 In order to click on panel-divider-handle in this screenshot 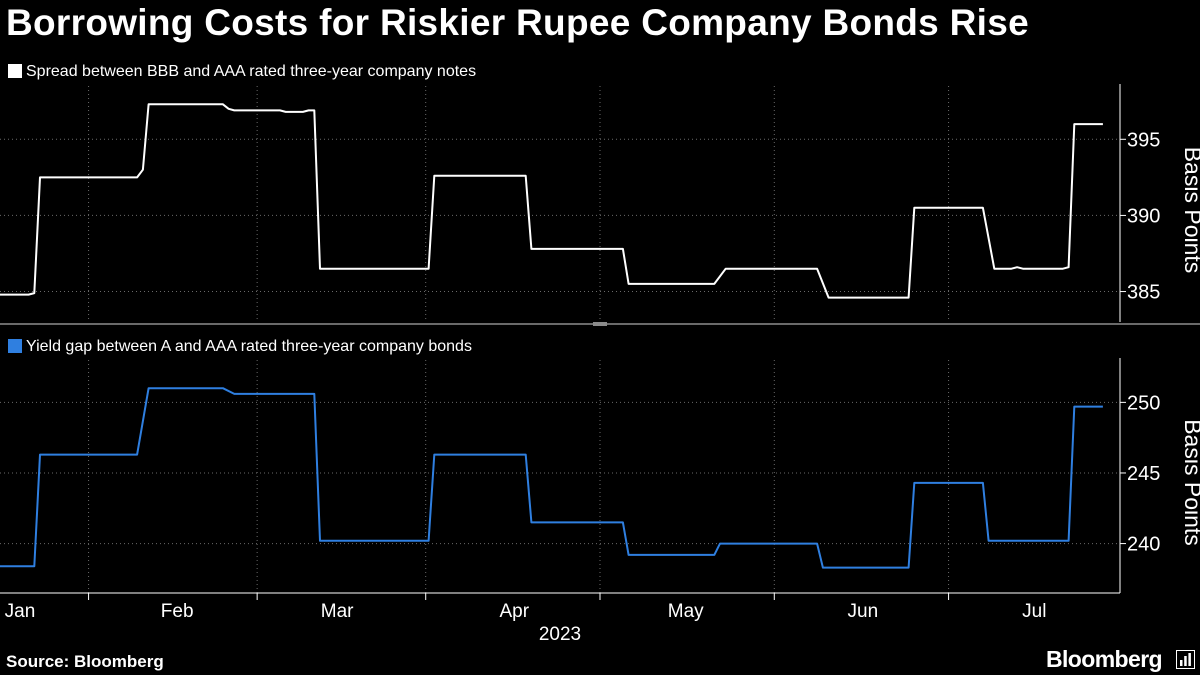, I will do `click(600, 324)`.